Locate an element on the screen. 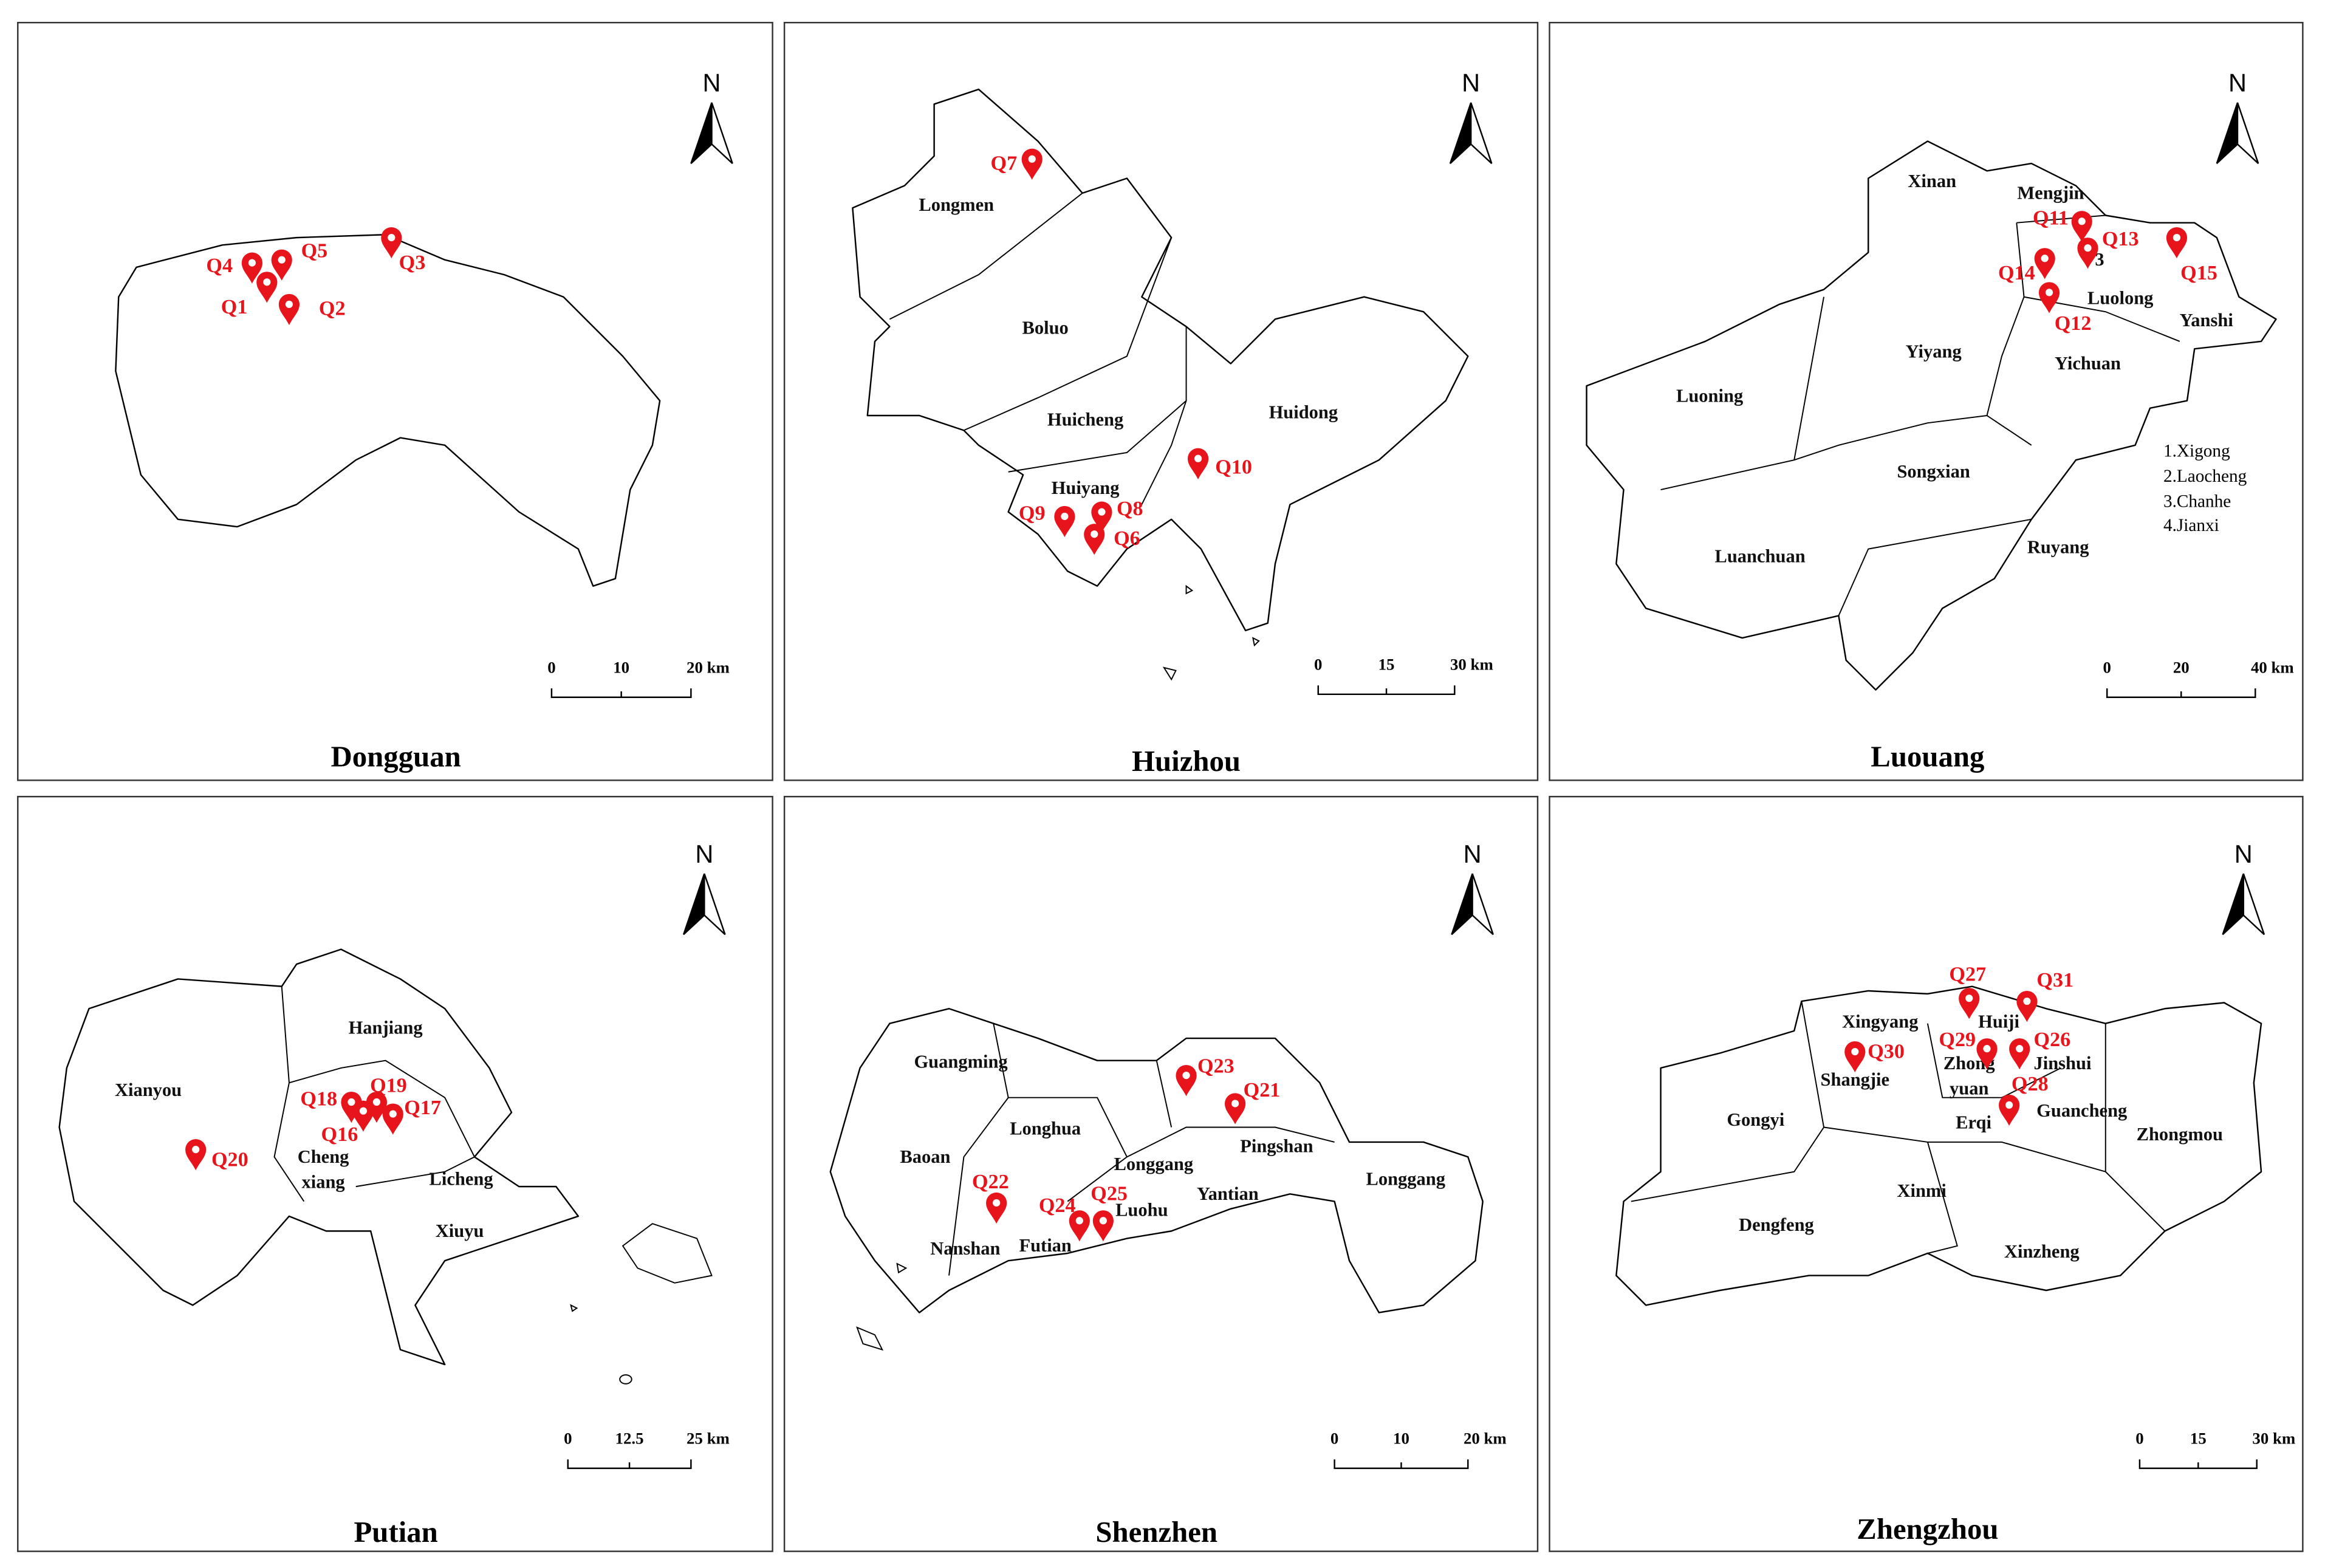 This screenshot has width=2325, height=1568. site-label: Q30 is located at coordinates (1886, 1051).